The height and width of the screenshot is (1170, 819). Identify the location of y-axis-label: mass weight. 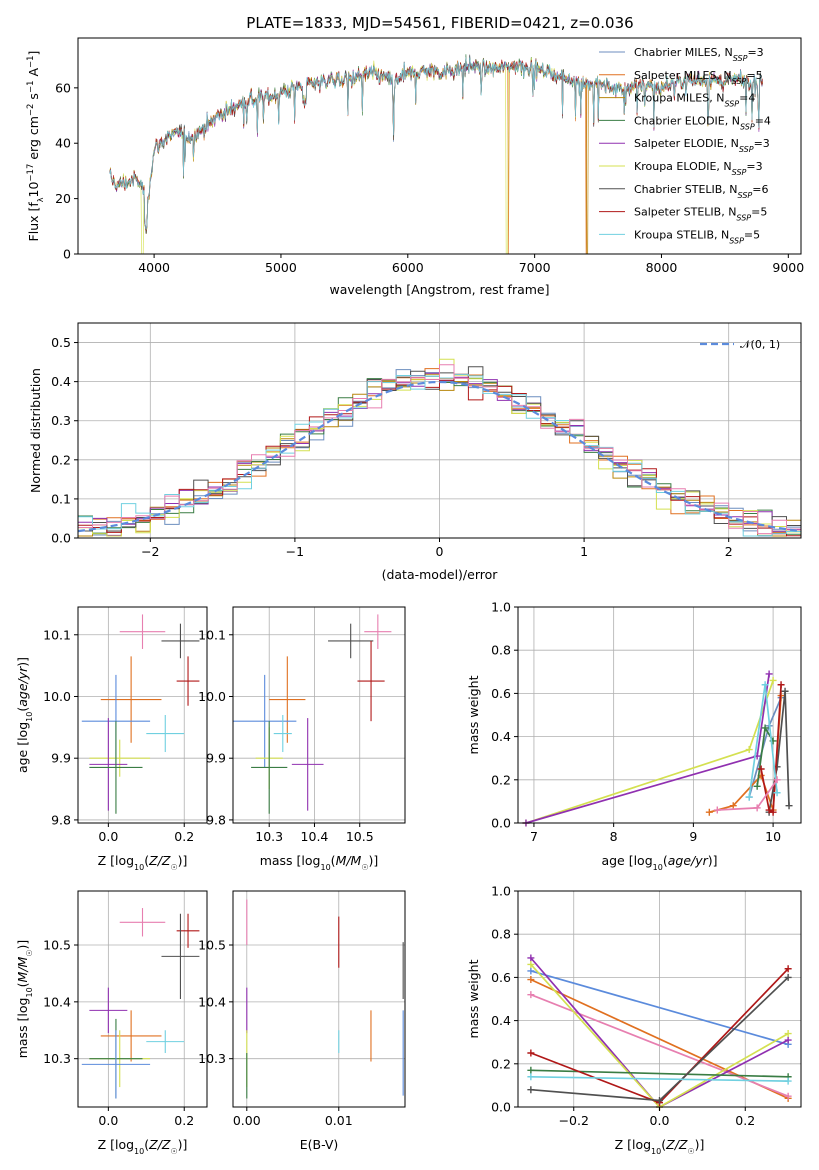
(473, 714).